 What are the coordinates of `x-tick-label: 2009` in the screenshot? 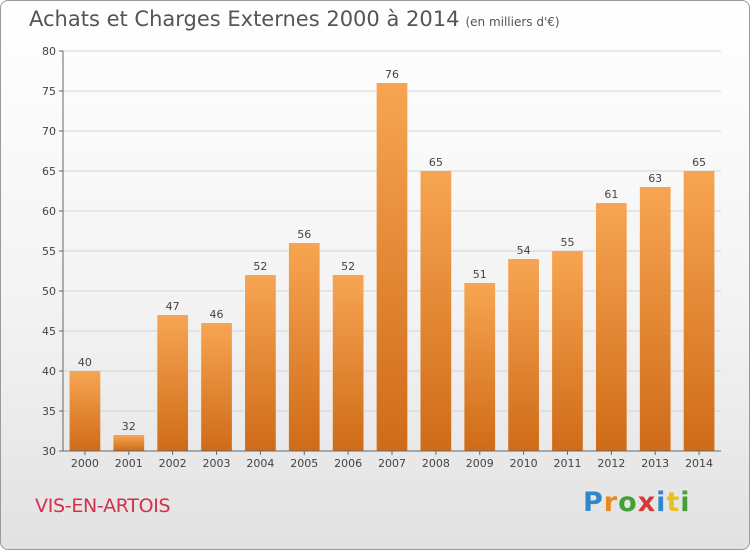 It's located at (480, 463).